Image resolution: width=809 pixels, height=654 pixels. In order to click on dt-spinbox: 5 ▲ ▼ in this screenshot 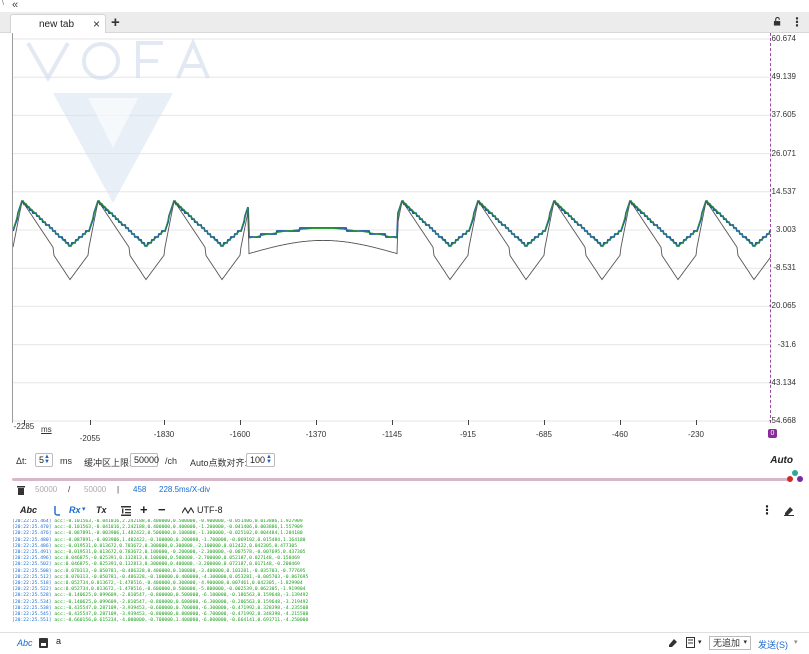, I will do `click(44, 460)`.